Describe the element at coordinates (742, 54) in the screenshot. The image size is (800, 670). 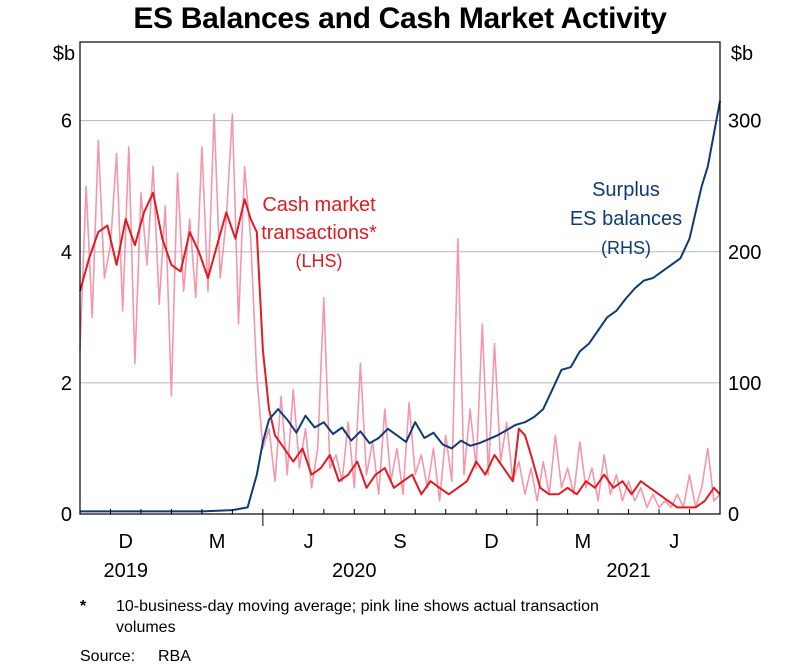
I see `right-axis-unit-label: $b` at that location.